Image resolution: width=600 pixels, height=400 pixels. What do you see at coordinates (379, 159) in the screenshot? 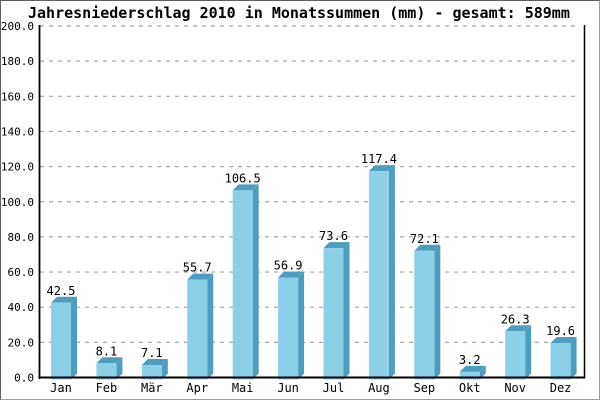
I see `bar-value-label: 117.4` at bounding box center [379, 159].